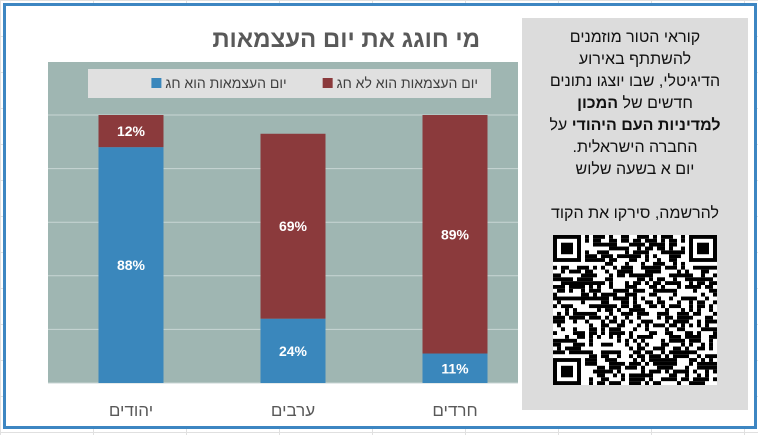  What do you see at coordinates (293, 410) in the screenshot?
I see `category-label: ערבים` at bounding box center [293, 410].